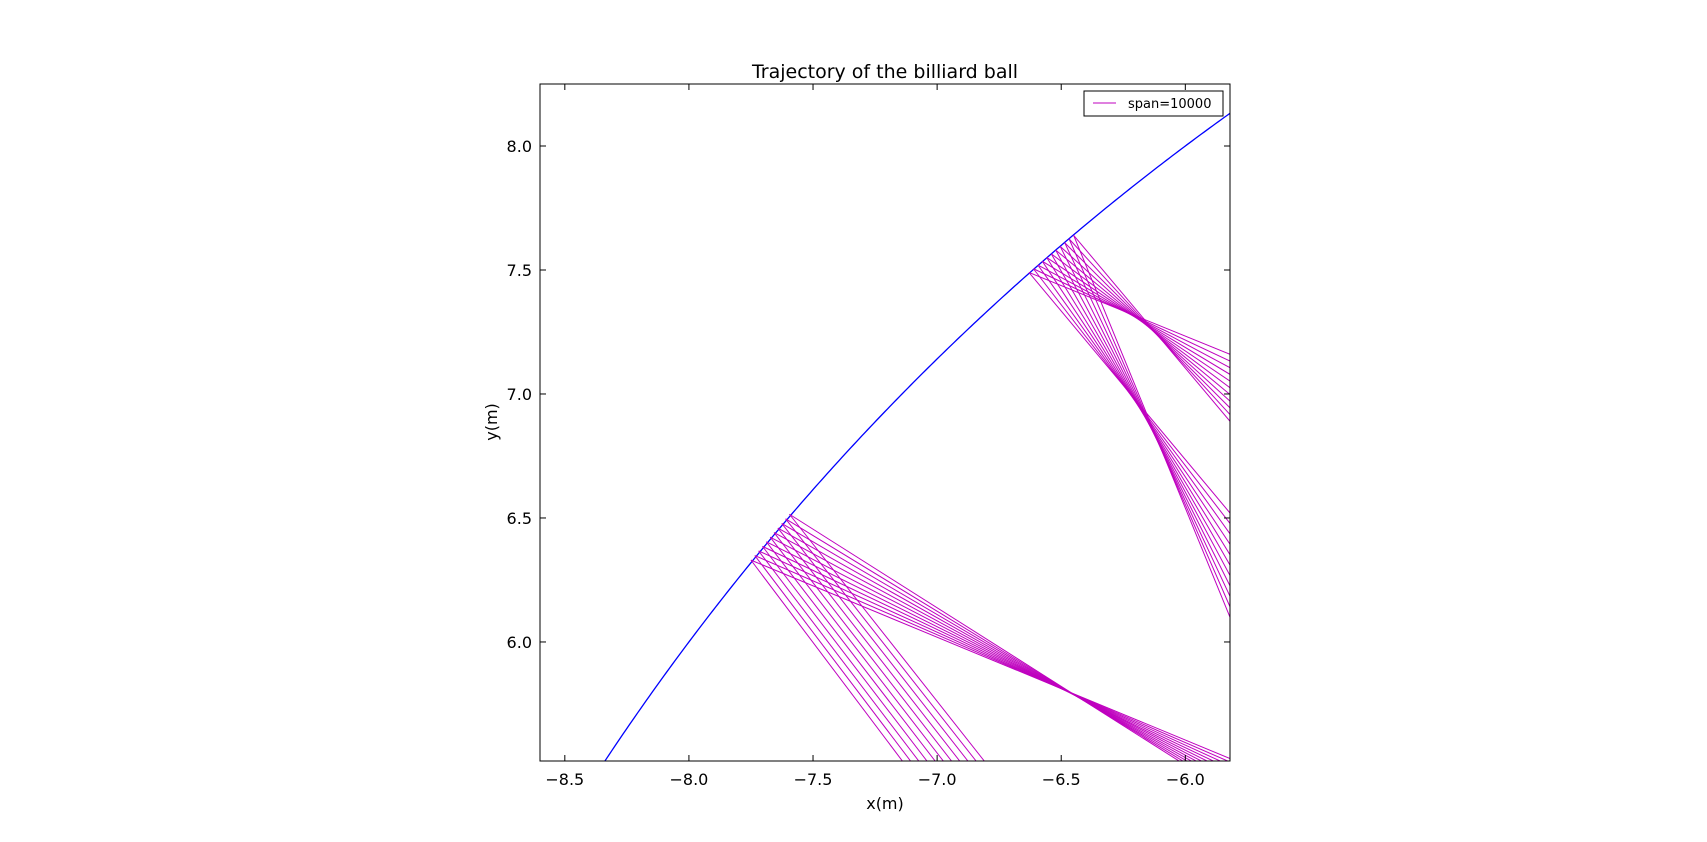 The height and width of the screenshot is (842, 1707). What do you see at coordinates (885, 803) in the screenshot?
I see `x-axis-label: x(m)` at bounding box center [885, 803].